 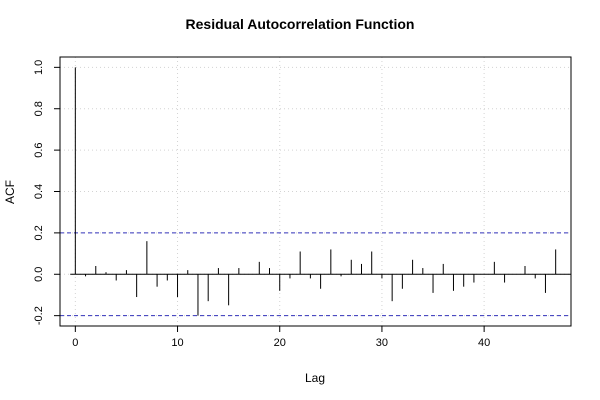 What do you see at coordinates (315, 378) in the screenshot?
I see `x-axis-label: Lag` at bounding box center [315, 378].